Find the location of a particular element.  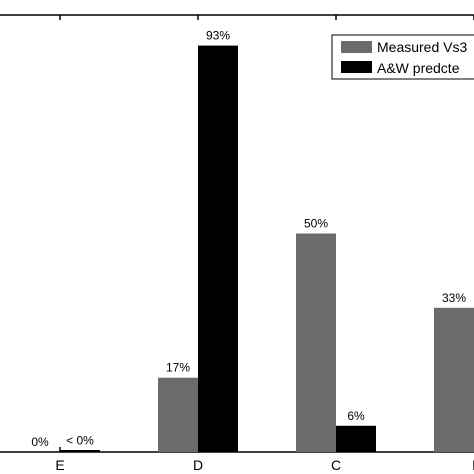

bar-measured-b is located at coordinates (454, 379).